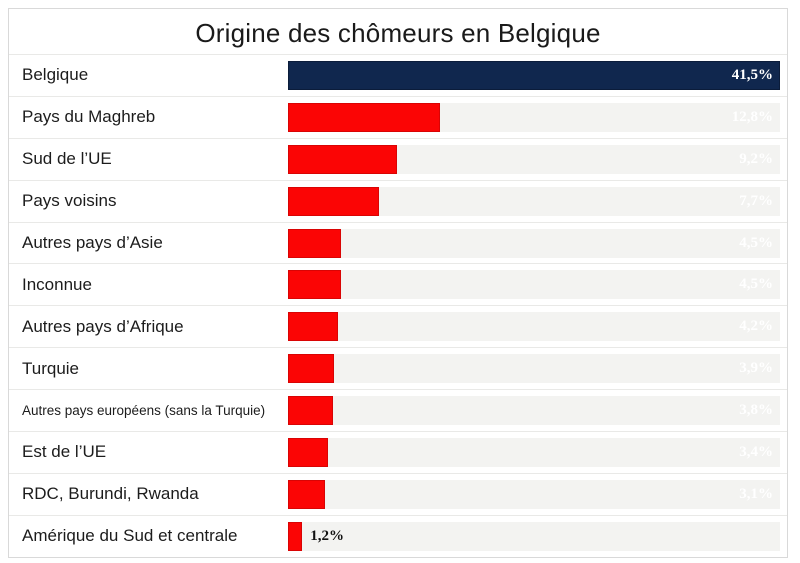 This screenshot has height=563, width=800. I want to click on chart-row: Amérique du Sud et centrale 1,2%, so click(398, 535).